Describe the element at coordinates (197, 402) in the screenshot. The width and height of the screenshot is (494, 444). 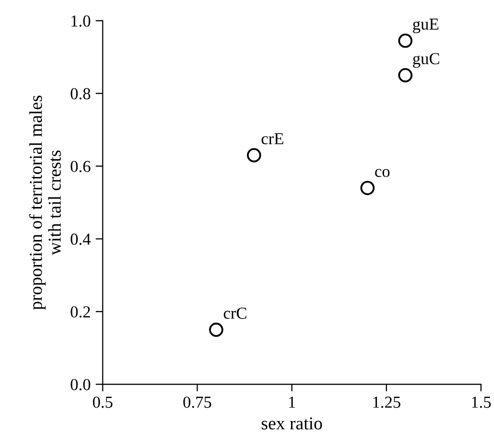
I see `x-tick-label: 0.75` at that location.